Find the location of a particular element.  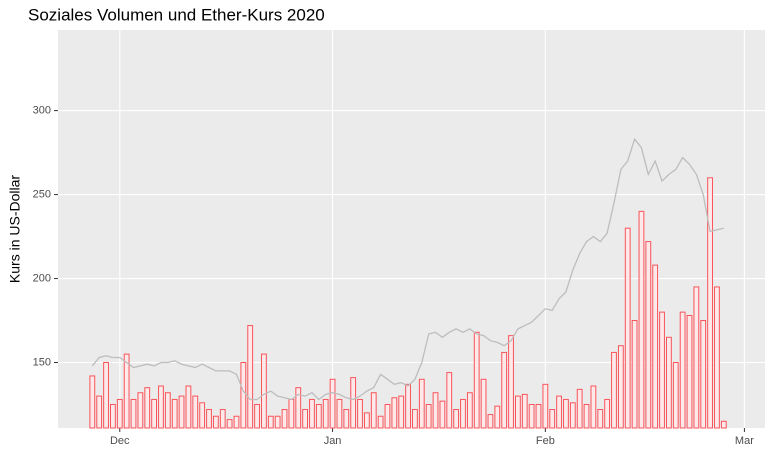

y-tick-label: 250 is located at coordinates (42, 194).